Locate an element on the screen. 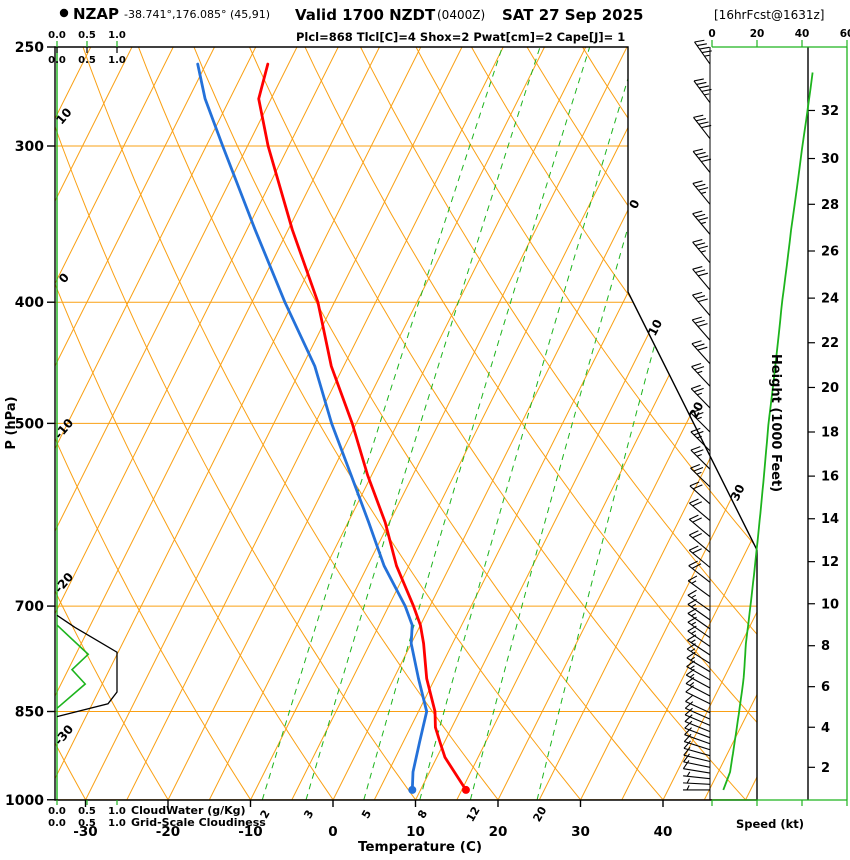 The image size is (850, 860). pressure-tick-label: 850 is located at coordinates (29, 713).